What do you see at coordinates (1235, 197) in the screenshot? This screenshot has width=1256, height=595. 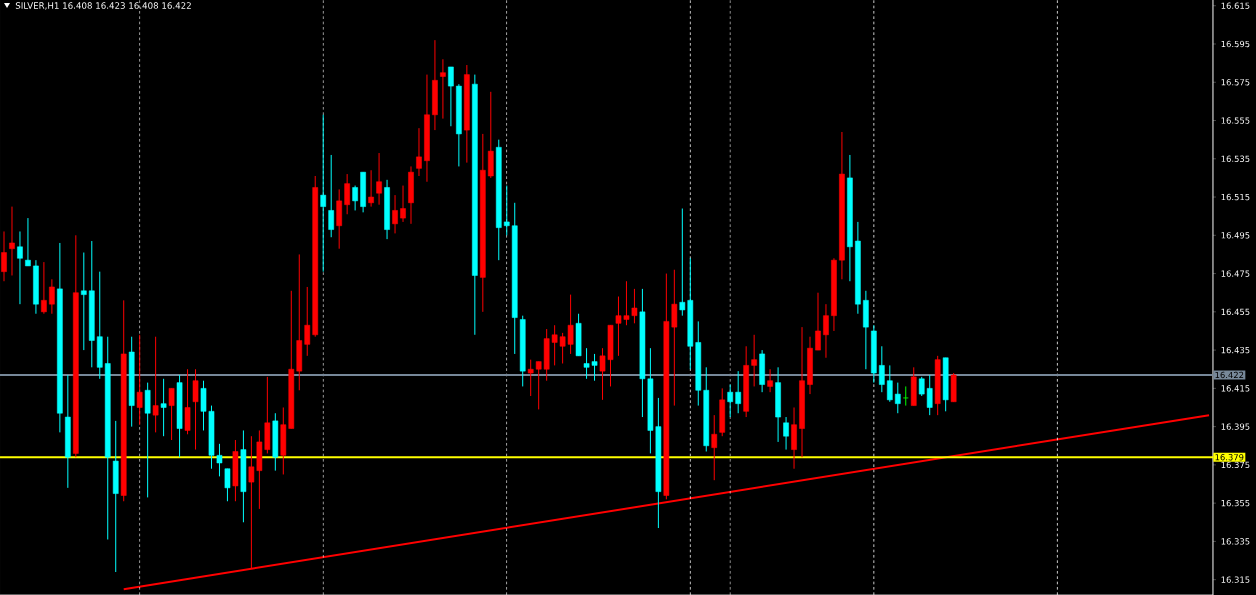 I see `y-tick-label: 16.515` at bounding box center [1235, 197].